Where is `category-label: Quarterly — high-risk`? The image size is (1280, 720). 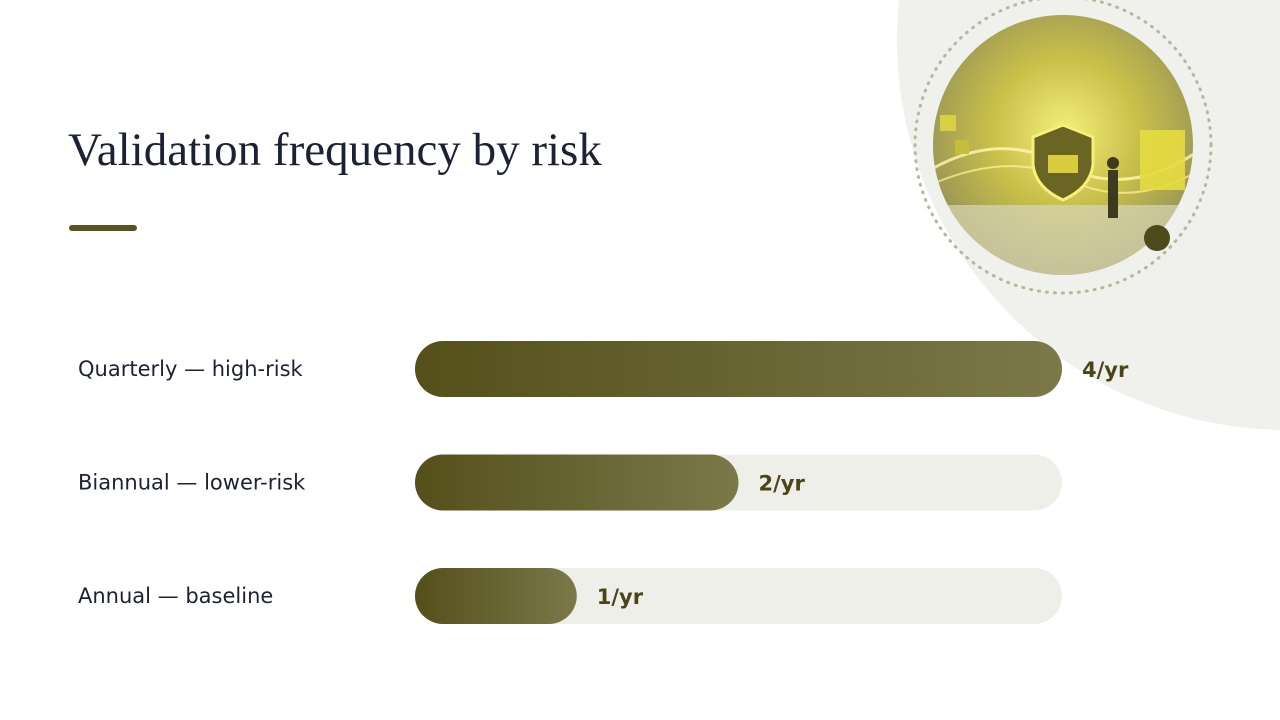
category-label: Quarterly — high-risk is located at coordinates (191, 369).